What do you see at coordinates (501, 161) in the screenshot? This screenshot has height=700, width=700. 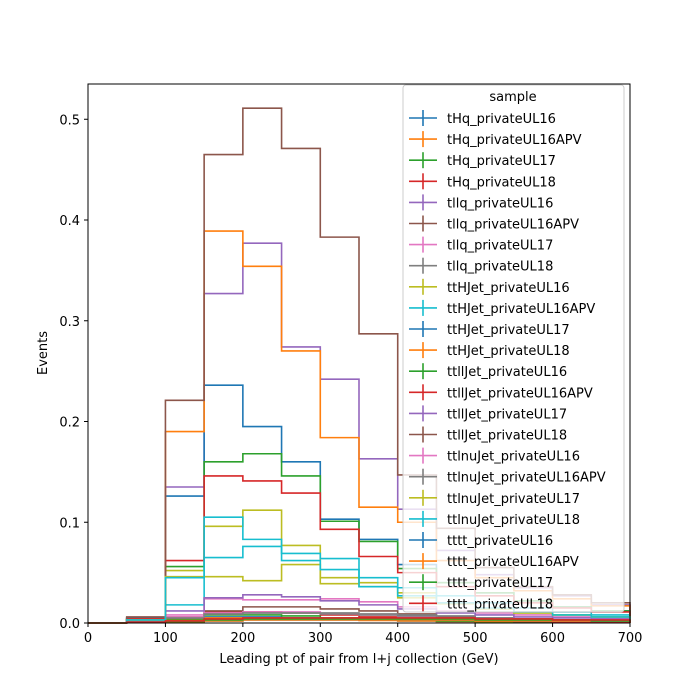 I see `legend-entry-label: tHq_privateUL17` at bounding box center [501, 161].